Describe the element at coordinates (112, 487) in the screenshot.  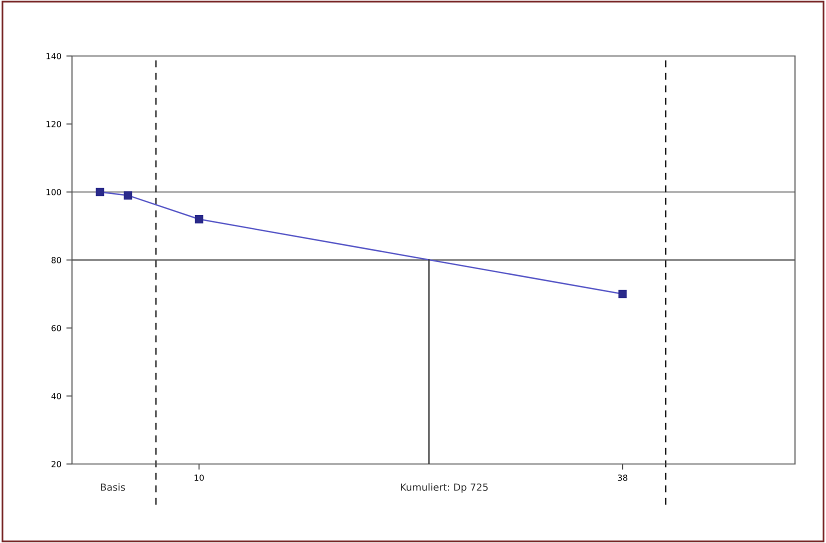
I see `text: Basis` at that location.